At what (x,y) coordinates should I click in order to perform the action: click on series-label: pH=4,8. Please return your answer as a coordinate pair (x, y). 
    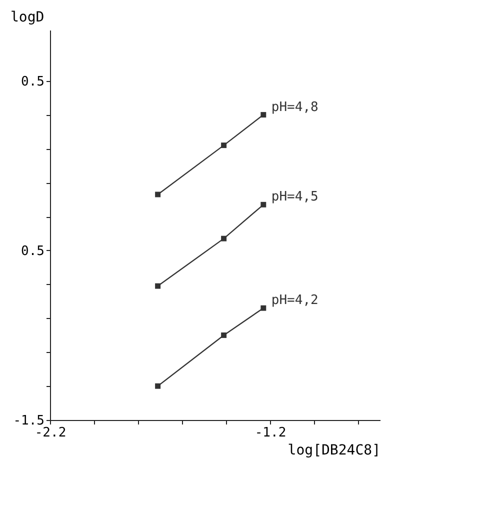
    Looking at the image, I should click on (294, 107).